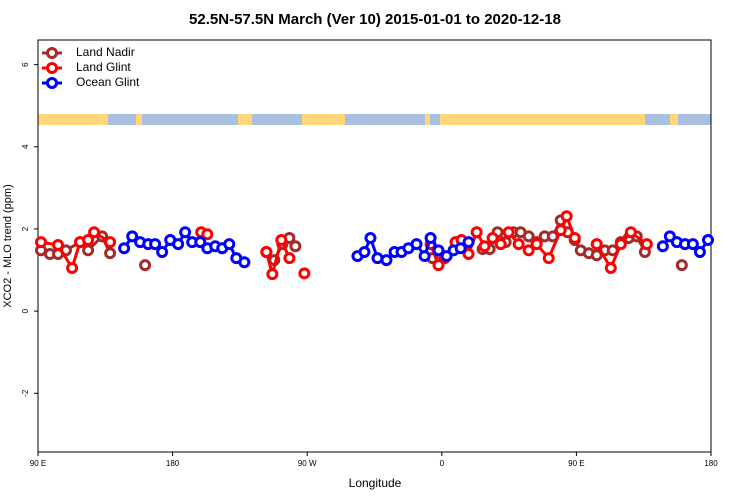 This screenshot has width=750, height=500. I want to click on y-tick-label: -2, so click(25, 393).